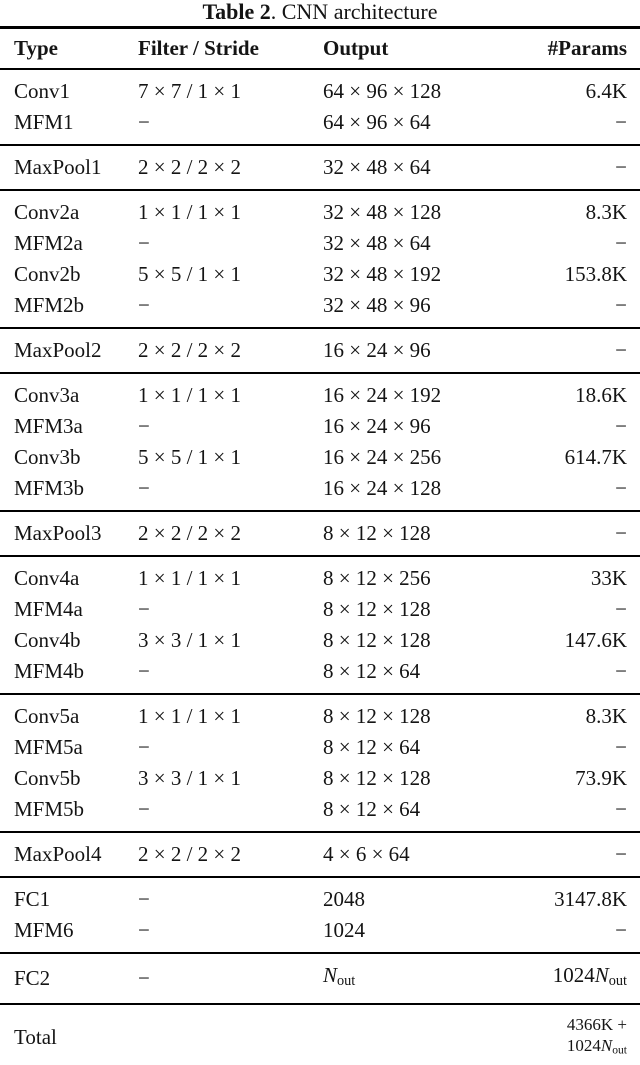  I want to click on table-row: Conv2b 5 × 5 / 1 × 1 32 × 48 × 192 153.8K, so click(320, 274).